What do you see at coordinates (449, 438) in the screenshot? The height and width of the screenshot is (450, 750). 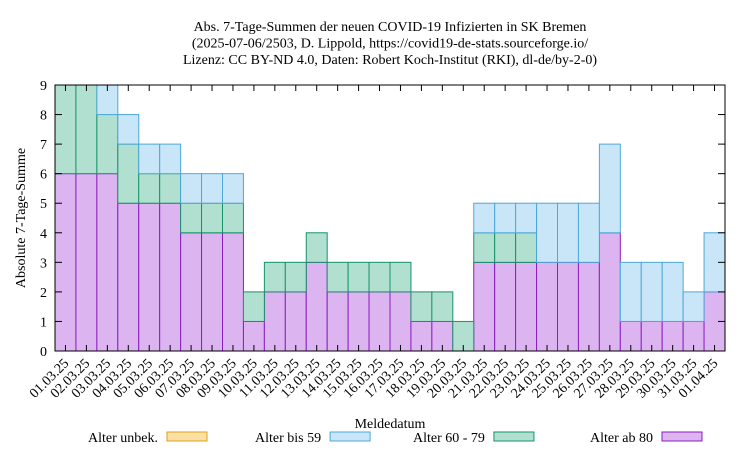 I see `legend-label: Alter 60 - 79` at bounding box center [449, 438].